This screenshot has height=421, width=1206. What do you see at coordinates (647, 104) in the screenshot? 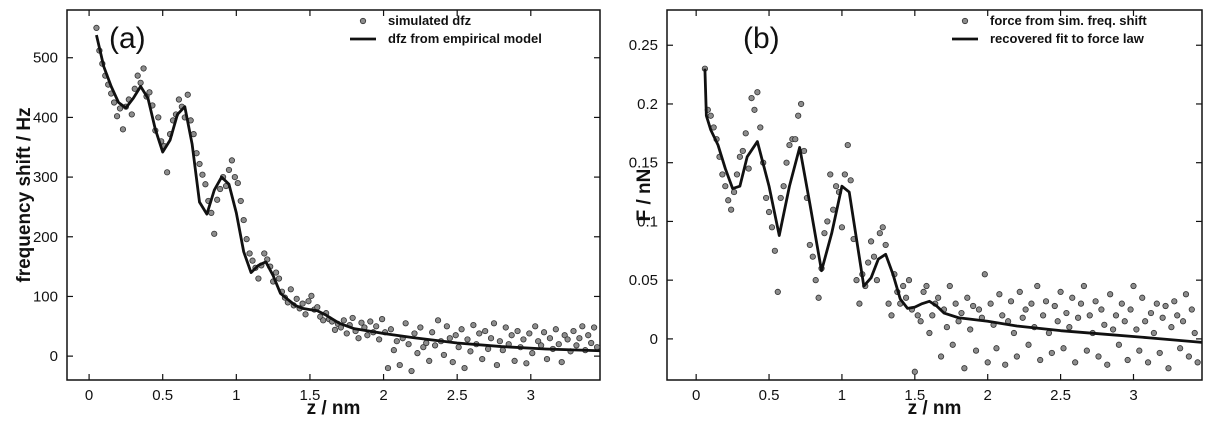
I see `y-tick-label: 0.2` at bounding box center [647, 104].